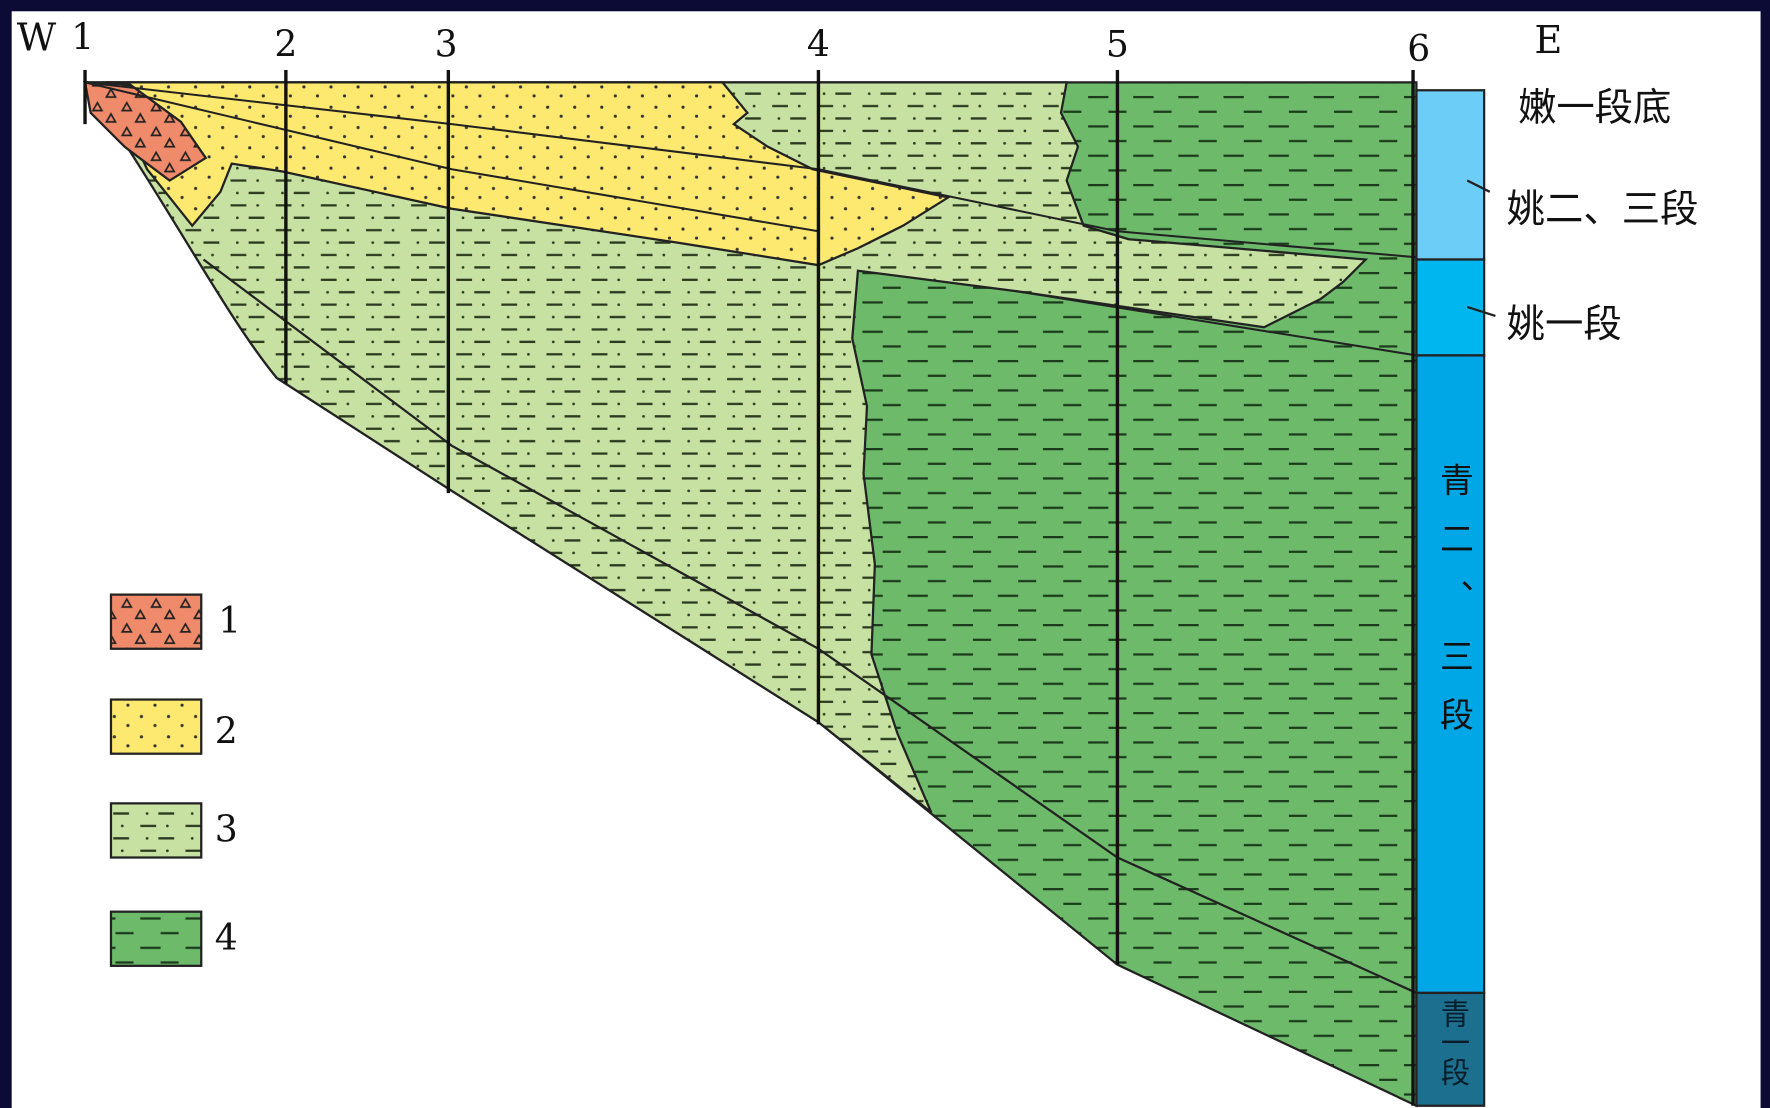 The width and height of the screenshot is (1770, 1108). Describe the element at coordinates (226, 937) in the screenshot. I see `legend-label: 4` at that location.